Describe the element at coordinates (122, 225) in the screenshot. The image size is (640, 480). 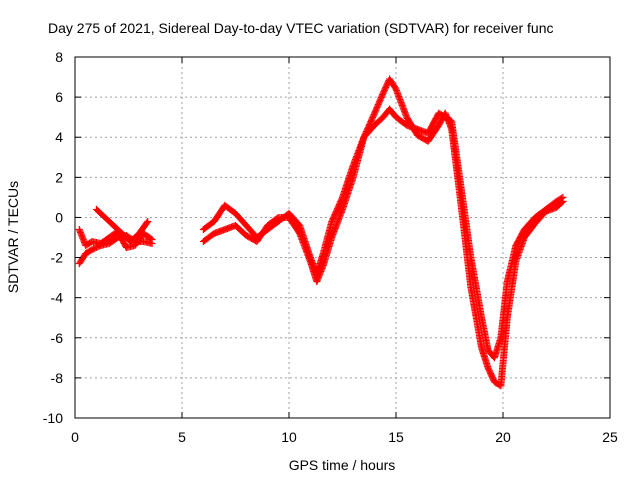
I see `series-trace-c` at that location.